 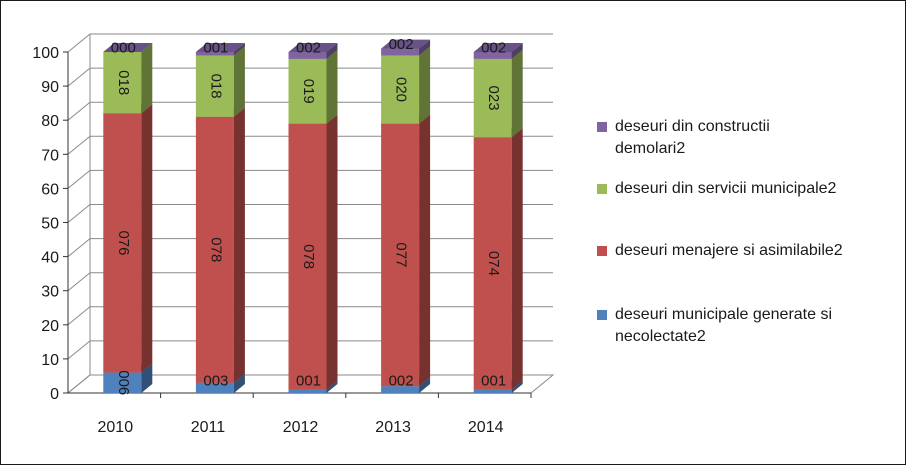 I want to click on y-tick-label: 0, so click(x=54, y=394).